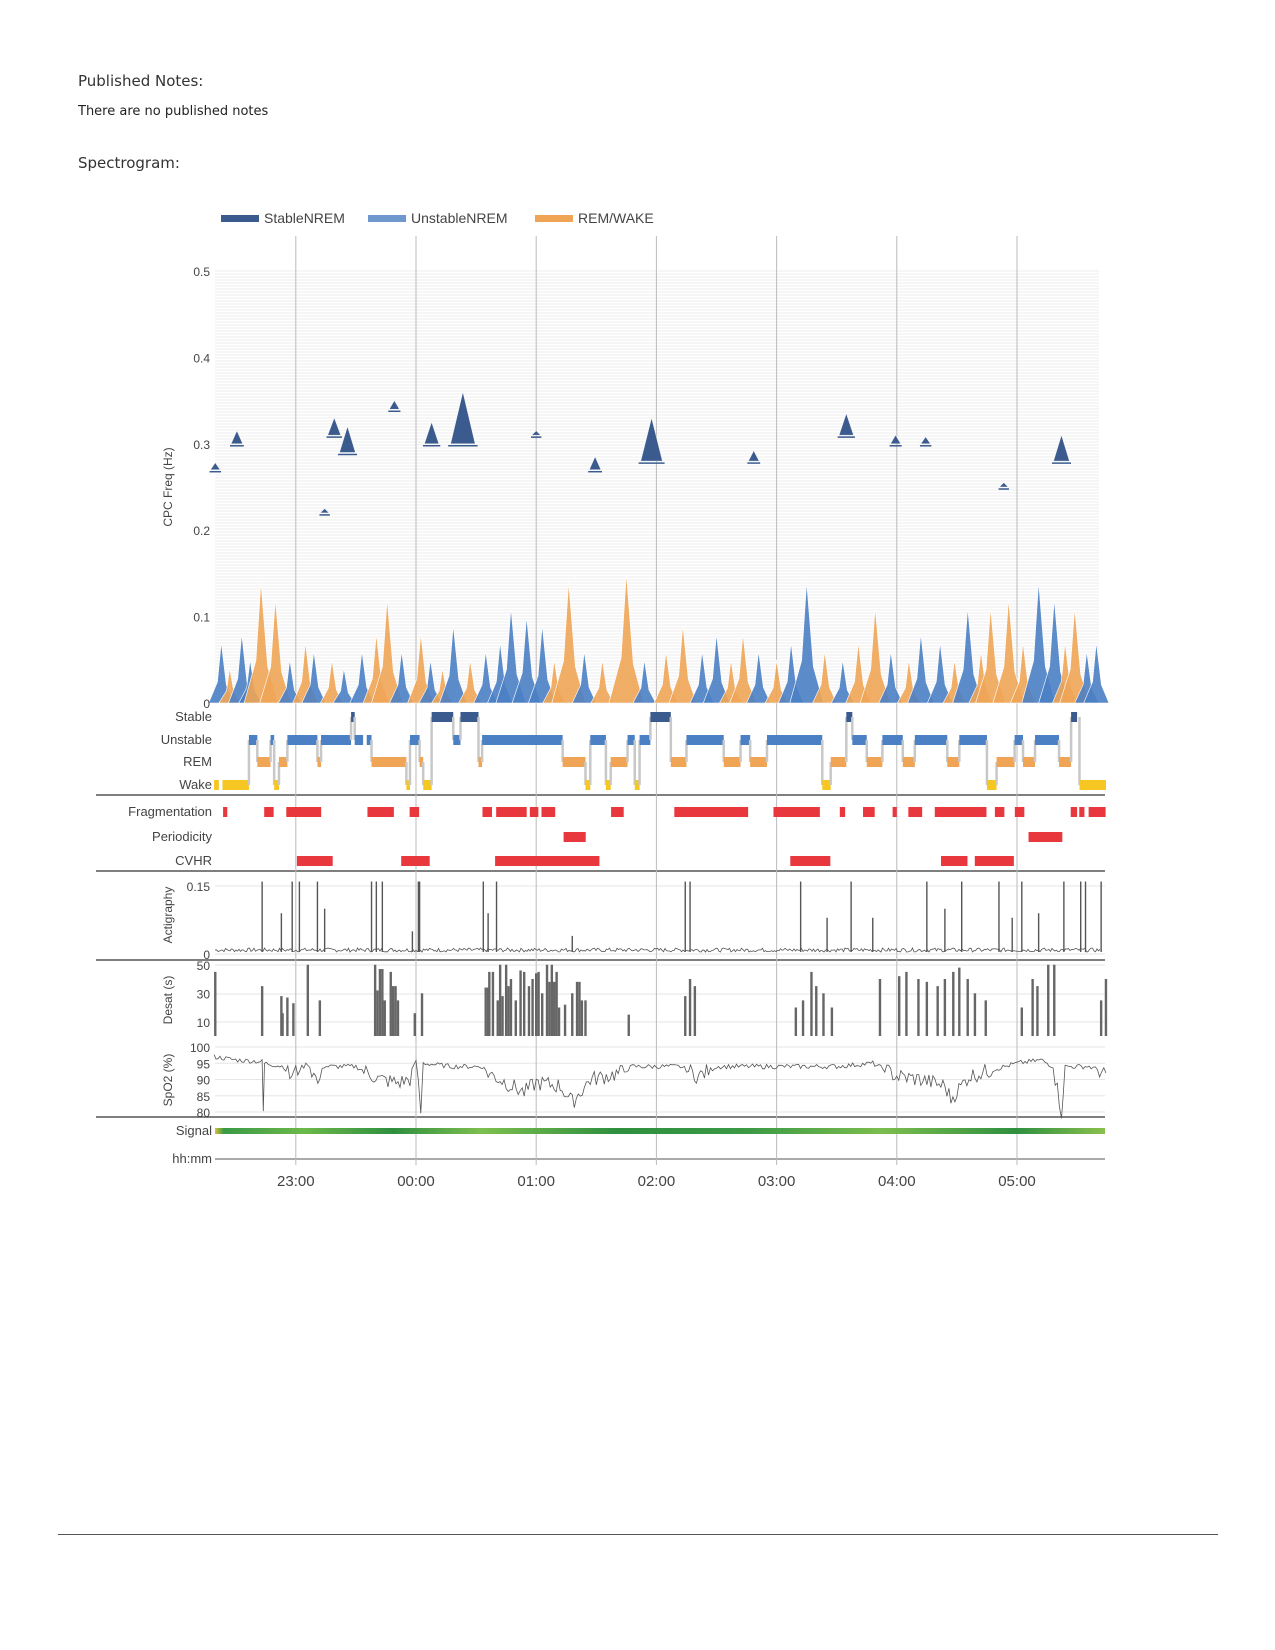  What do you see at coordinates (182, 836) in the screenshot?
I see `event-label-periodicity: Periodicity` at bounding box center [182, 836].